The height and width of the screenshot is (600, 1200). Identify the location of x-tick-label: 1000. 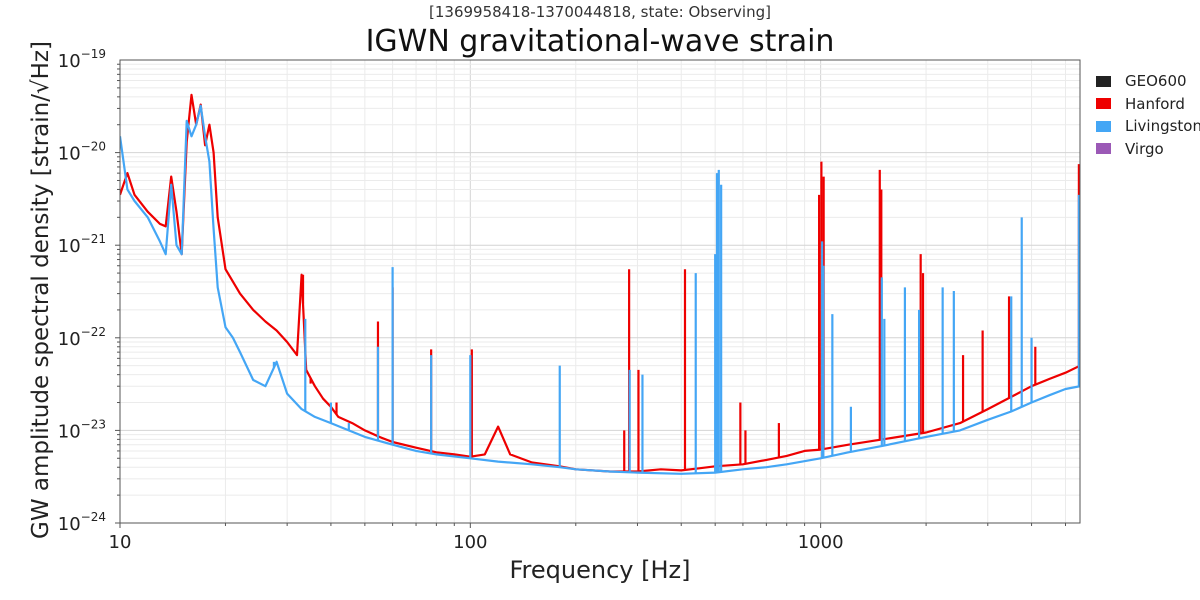
(821, 542).